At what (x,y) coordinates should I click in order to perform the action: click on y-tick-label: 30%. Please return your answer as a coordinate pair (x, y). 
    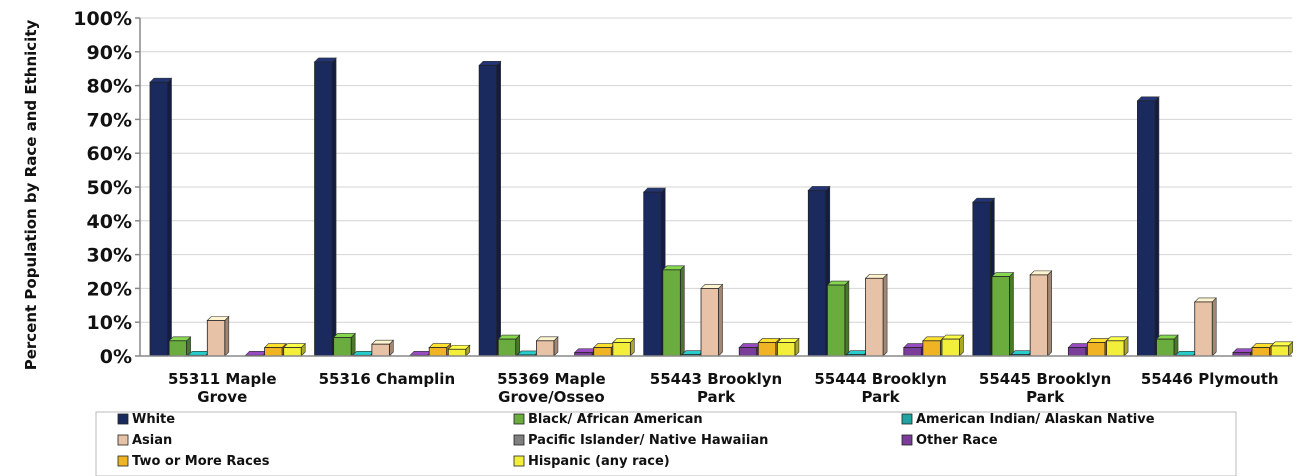
    Looking at the image, I should click on (109, 256).